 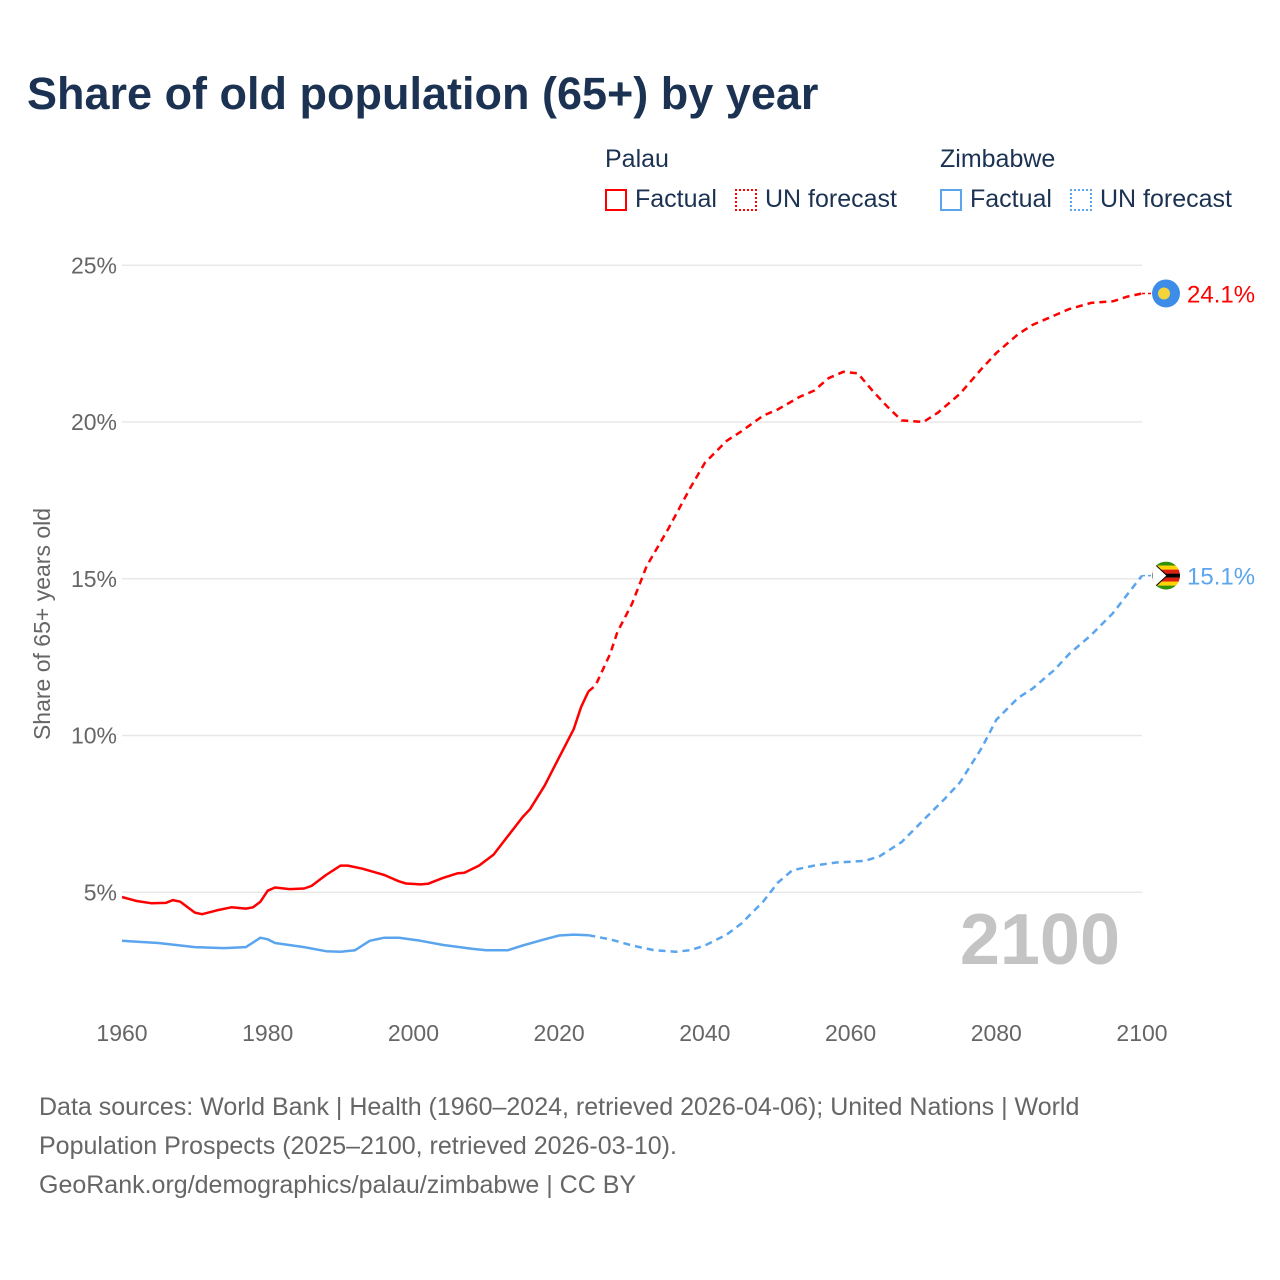 I want to click on palau-flag-disc, so click(x=1164, y=293).